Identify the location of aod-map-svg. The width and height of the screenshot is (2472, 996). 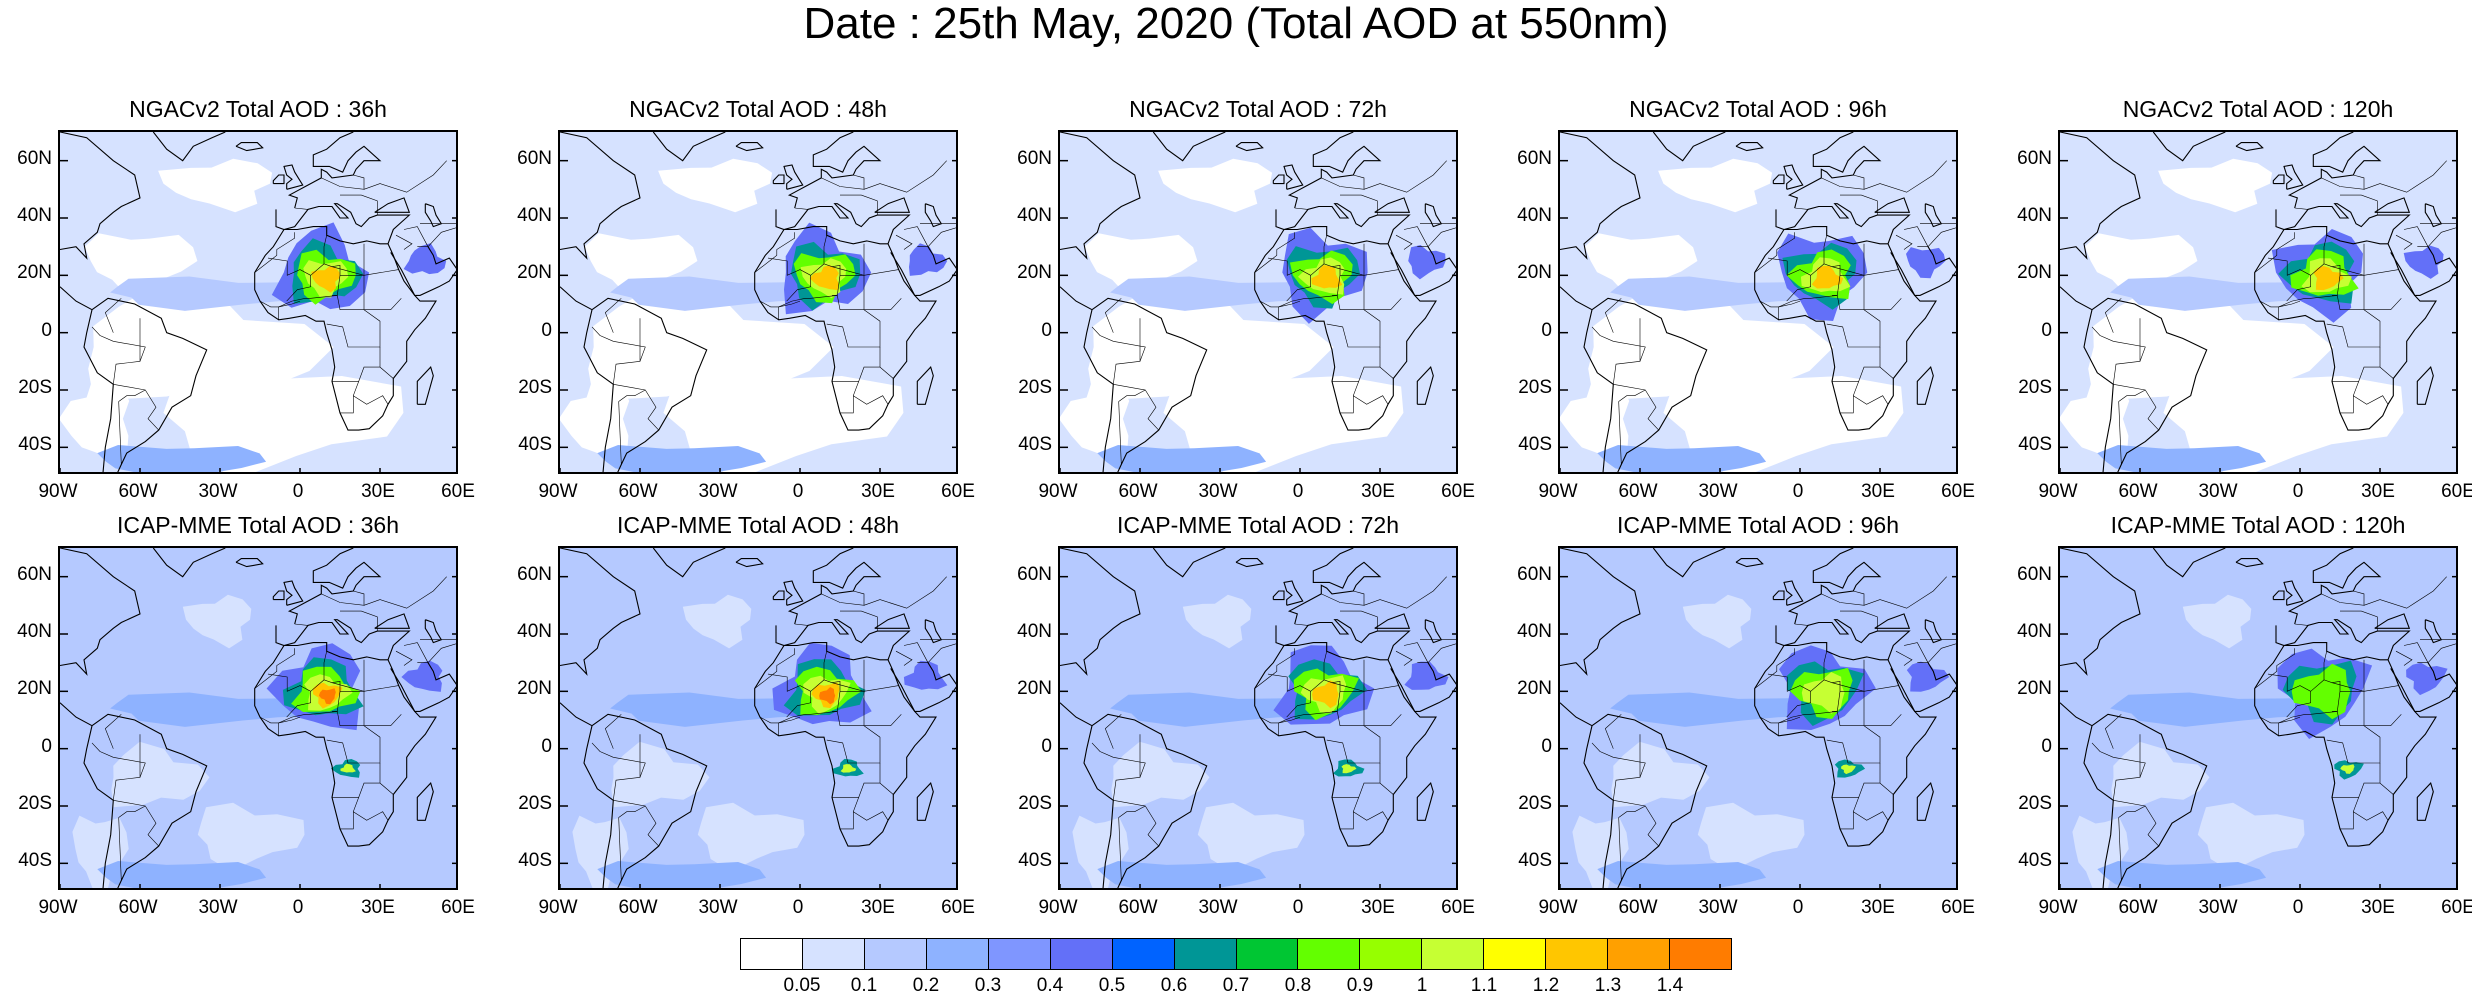
(2258, 718).